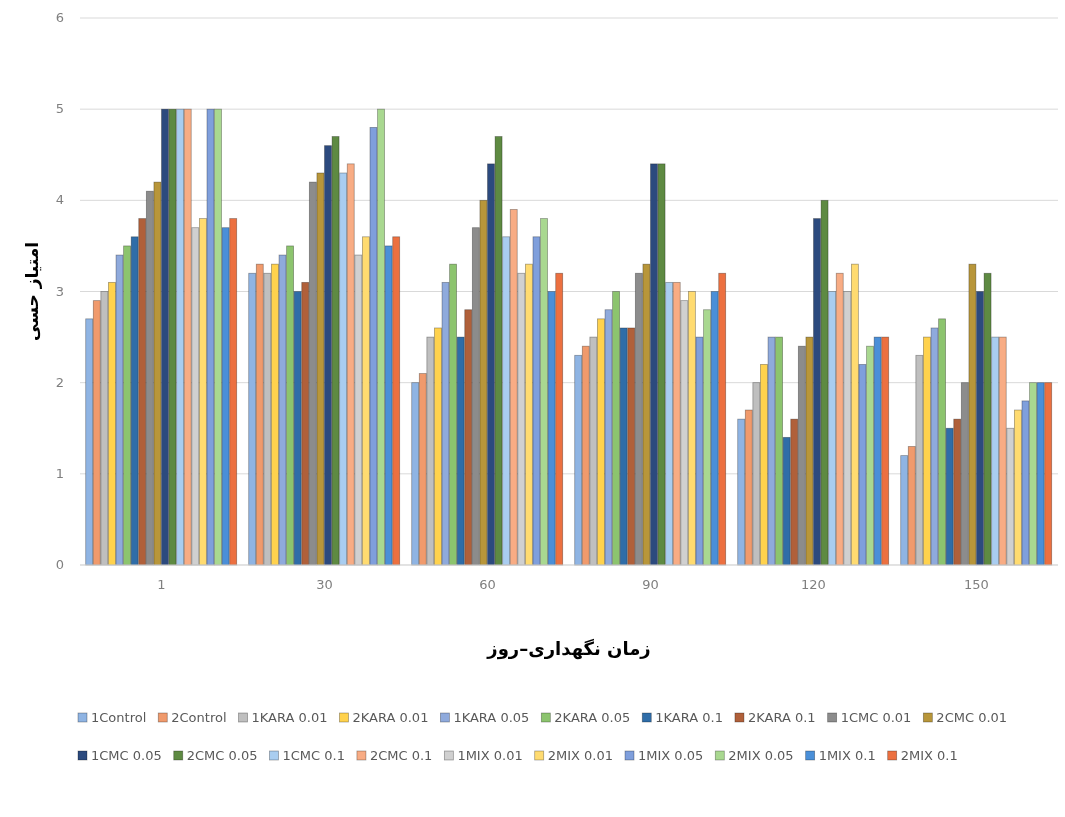 Image resolution: width=1065 pixels, height=817 pixels. I want to click on y-tick-label: 1, so click(59, 473).